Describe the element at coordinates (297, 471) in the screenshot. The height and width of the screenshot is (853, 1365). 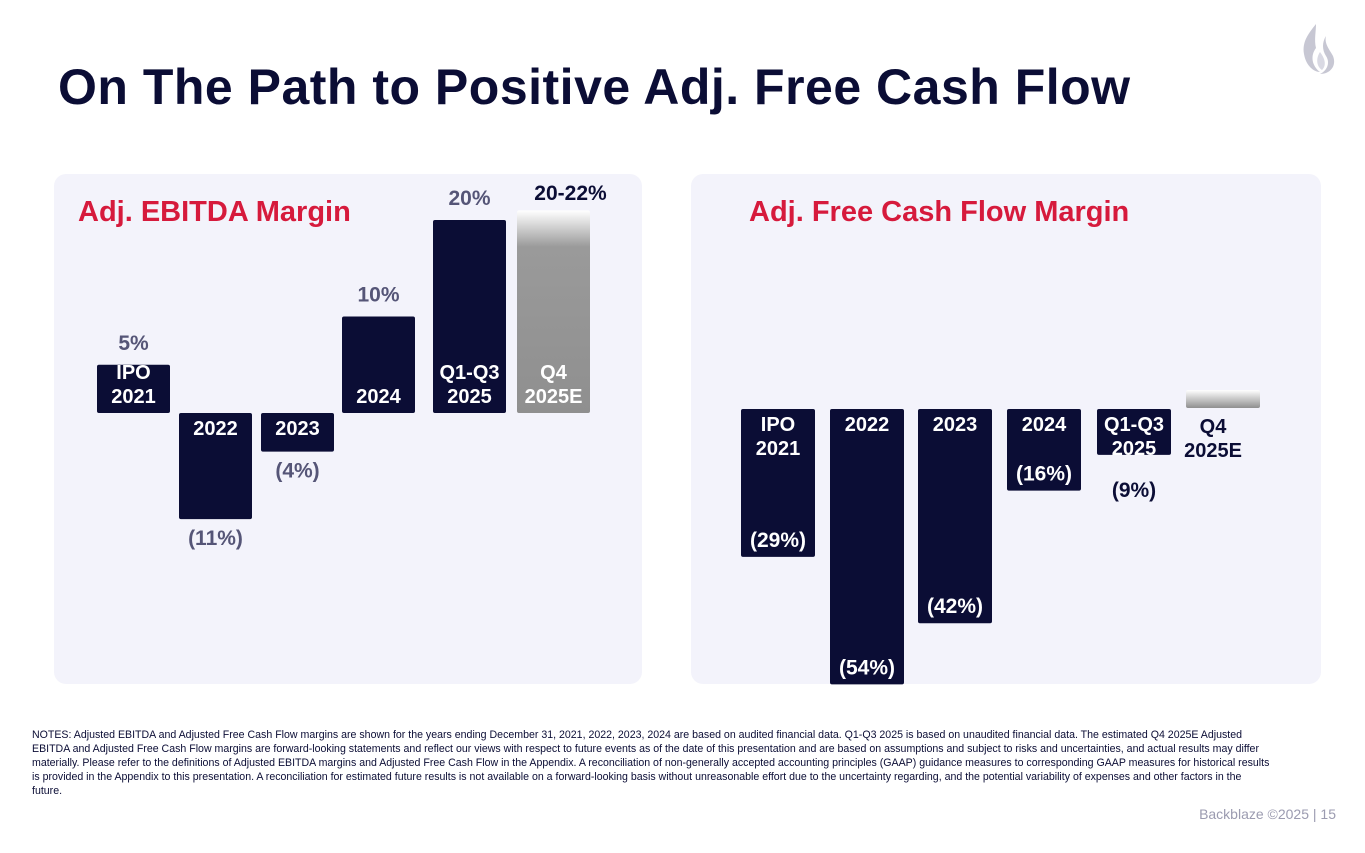
I see `ebitda-value-label: (4%)` at that location.